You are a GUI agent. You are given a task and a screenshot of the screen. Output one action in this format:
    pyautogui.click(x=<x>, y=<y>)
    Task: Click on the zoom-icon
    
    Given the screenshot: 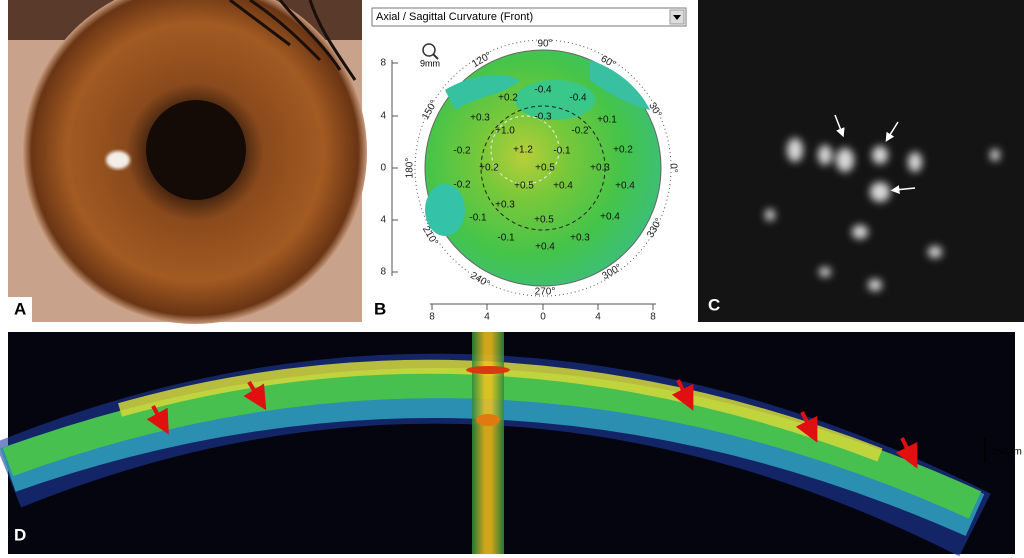 What is the action you would take?
    pyautogui.click(x=429, y=50)
    